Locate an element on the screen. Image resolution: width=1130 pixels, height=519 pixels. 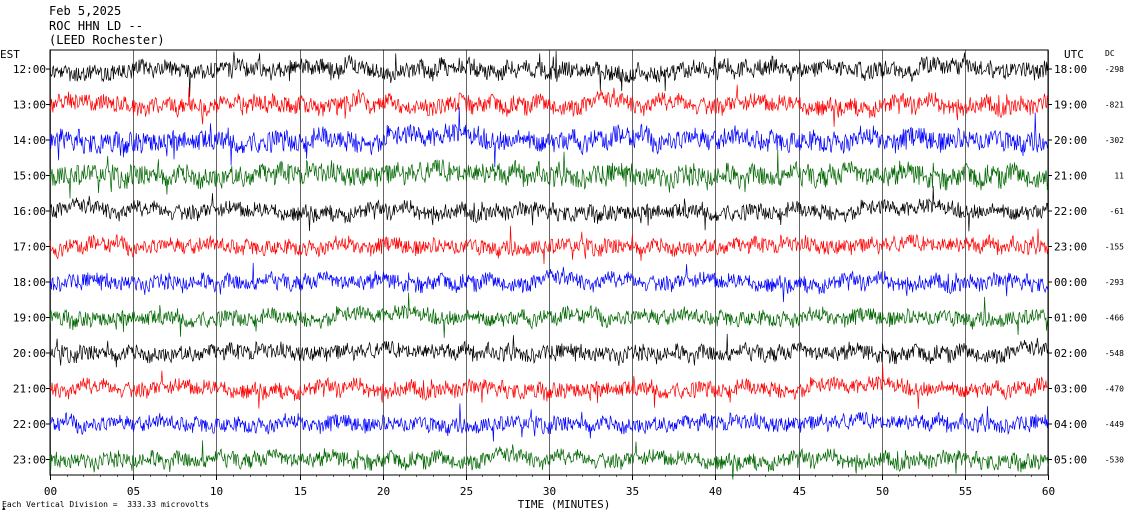
x-tick-label: 05 is located at coordinates (133, 491).